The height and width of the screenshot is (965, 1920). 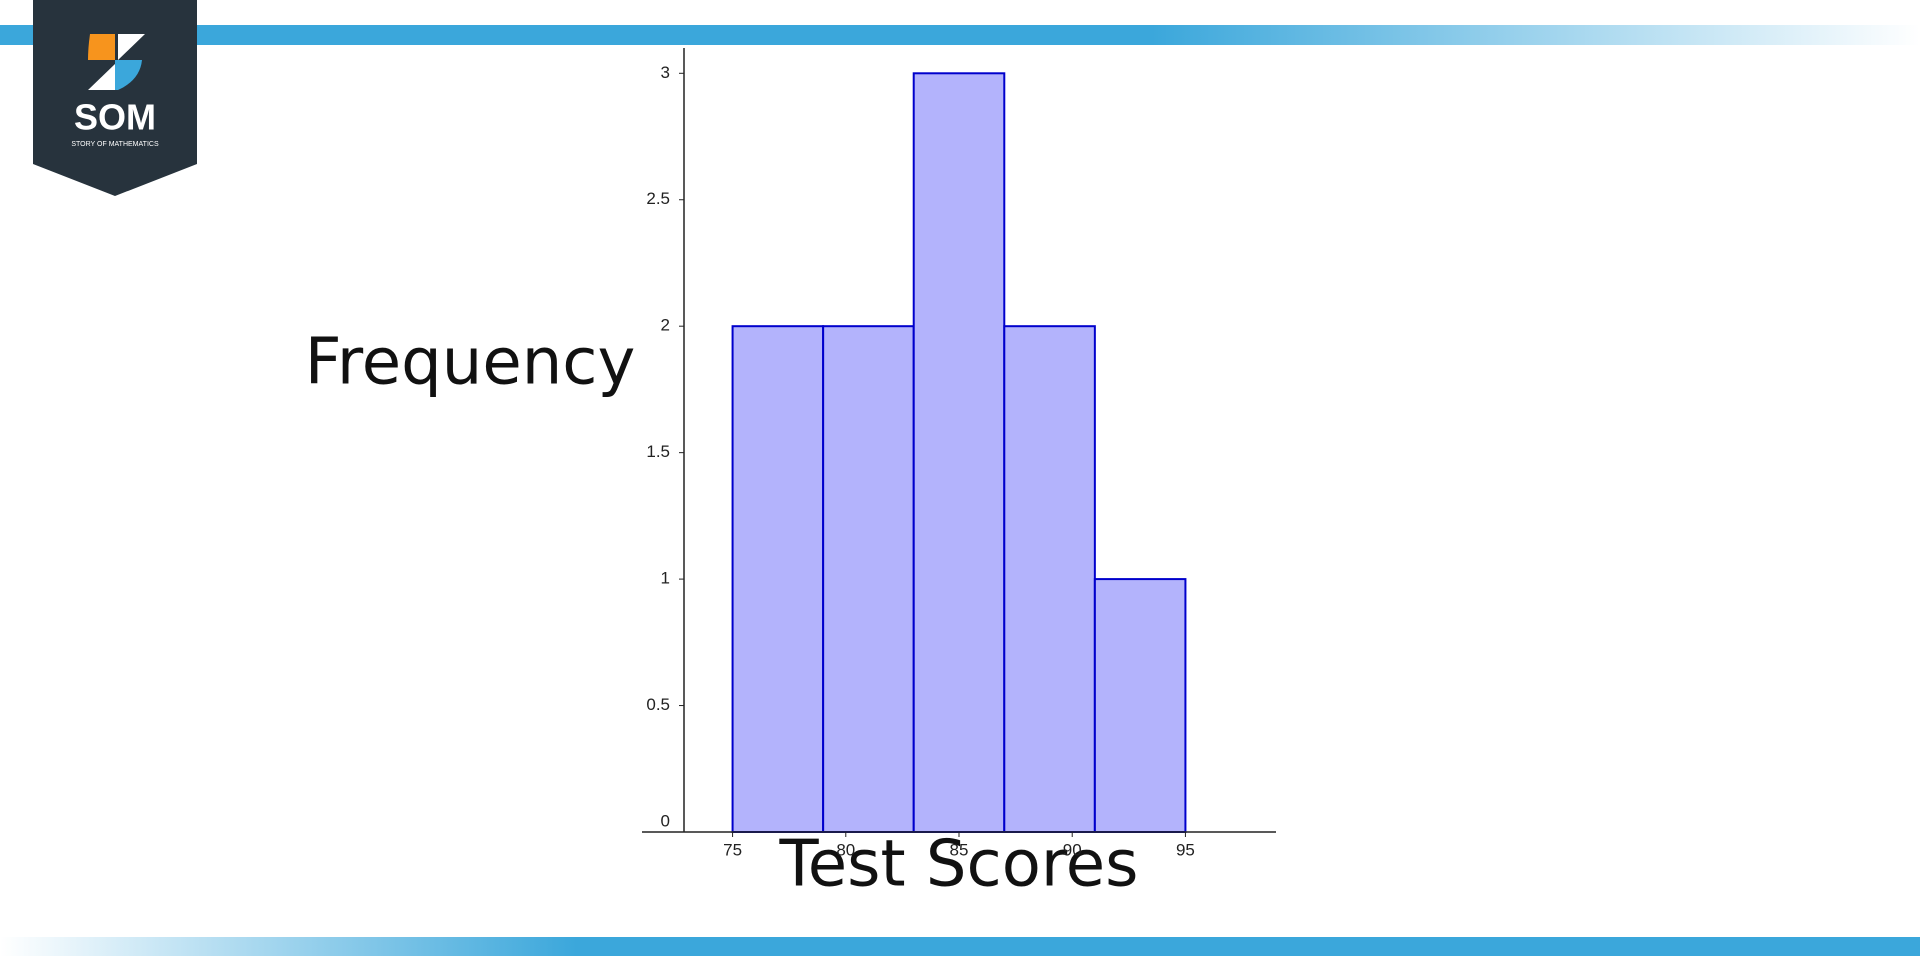 What do you see at coordinates (665, 325) in the screenshot?
I see `y-tick-label: 2` at bounding box center [665, 325].